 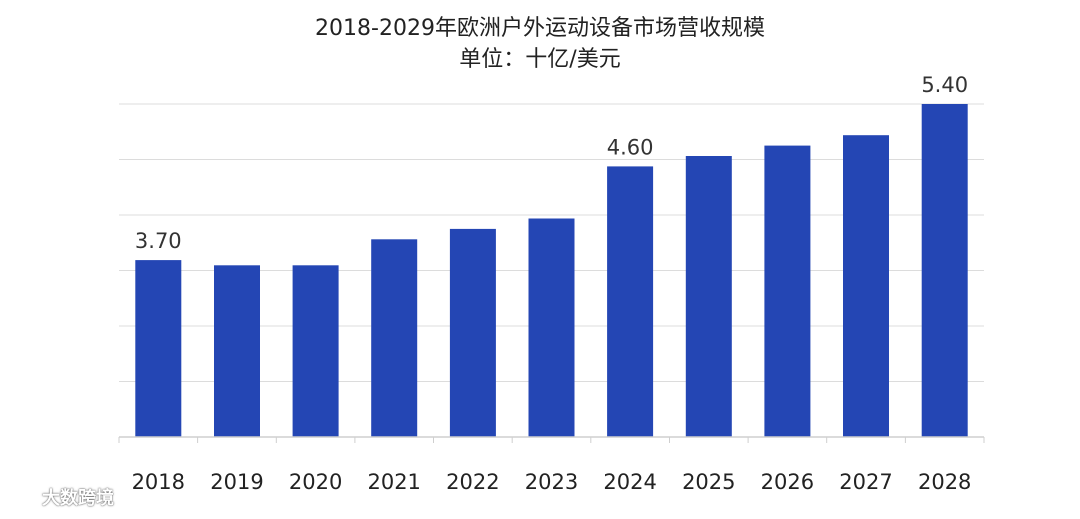 What do you see at coordinates (551, 482) in the screenshot?
I see `tick-label-2023: 2023` at bounding box center [551, 482].